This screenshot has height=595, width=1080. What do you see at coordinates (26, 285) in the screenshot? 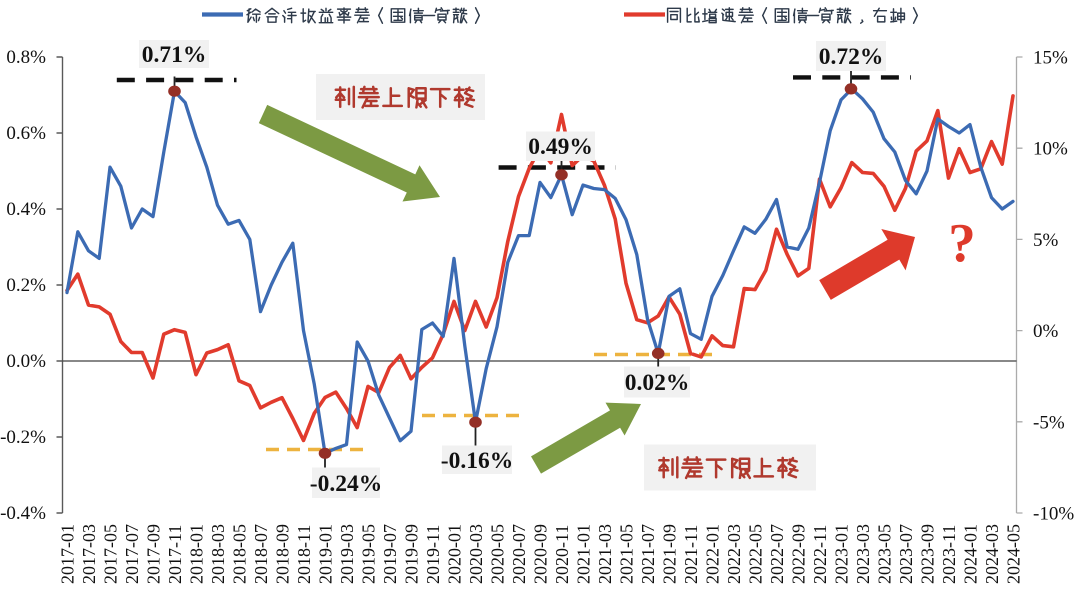
I see `svg-text: 0.2%` at bounding box center [26, 285].